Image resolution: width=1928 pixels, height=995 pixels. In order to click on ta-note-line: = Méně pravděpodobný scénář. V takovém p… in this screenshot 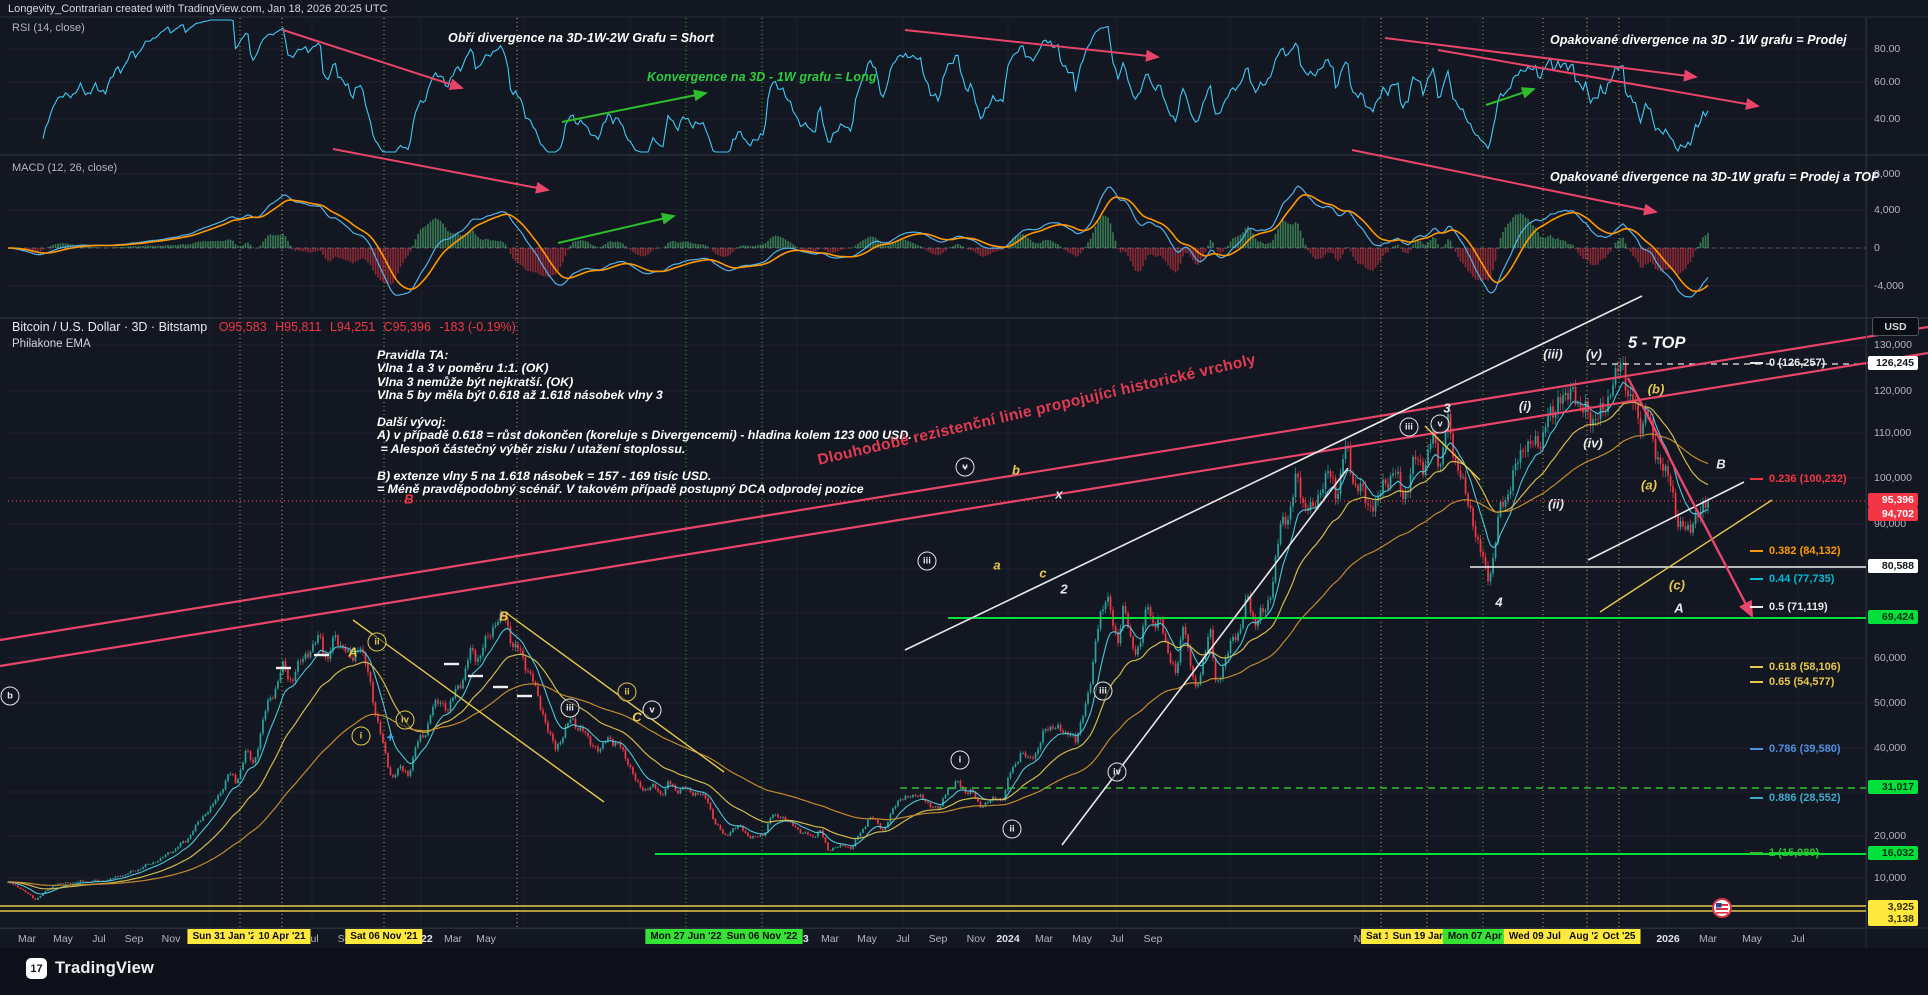, I will do `click(620, 488)`.